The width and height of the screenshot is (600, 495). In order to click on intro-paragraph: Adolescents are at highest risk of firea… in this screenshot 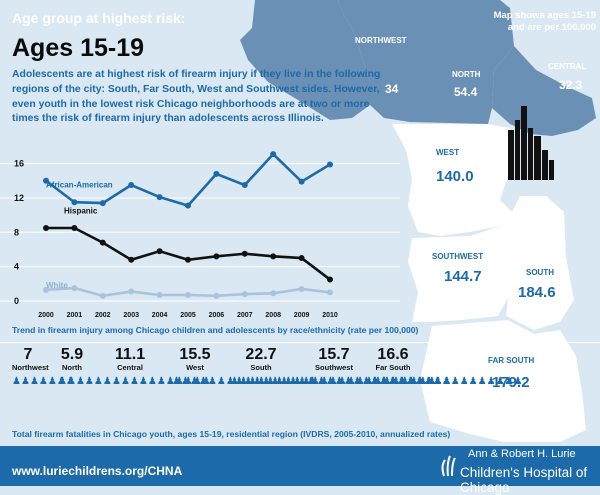, I will do `click(196, 97)`.